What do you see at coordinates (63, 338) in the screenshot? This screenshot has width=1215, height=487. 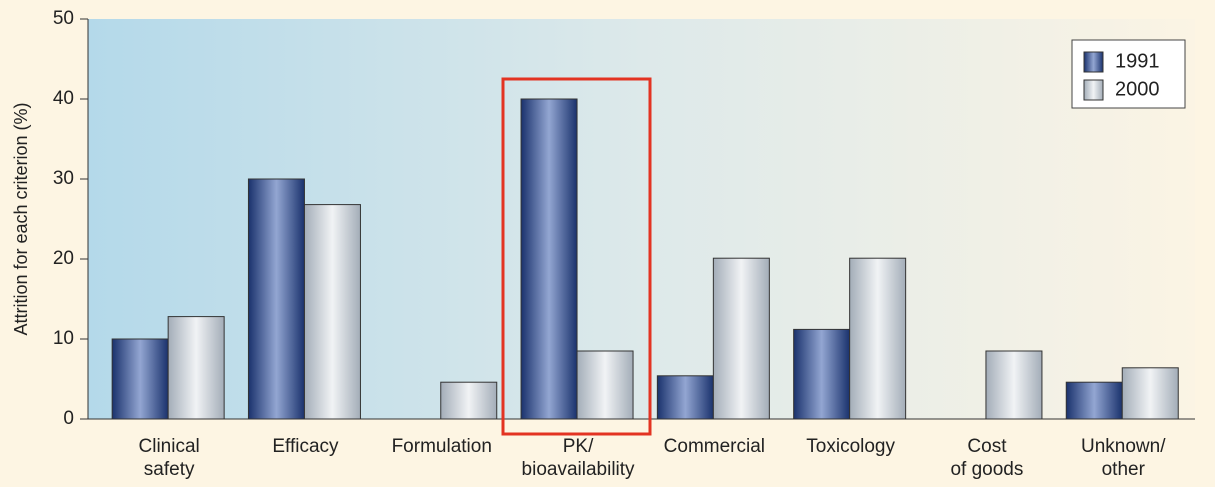 I see `y-tick-label: 10` at bounding box center [63, 338].